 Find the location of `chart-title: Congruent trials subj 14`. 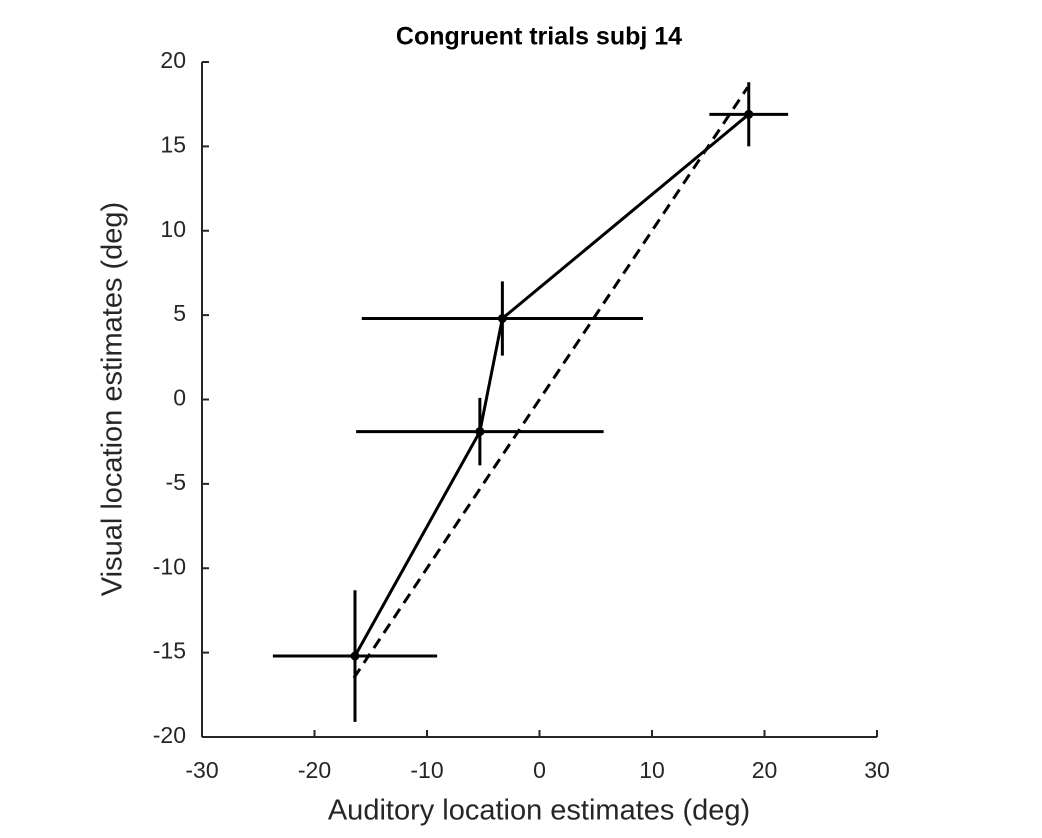

chart-title: Congruent trials subj 14 is located at coordinates (539, 37).